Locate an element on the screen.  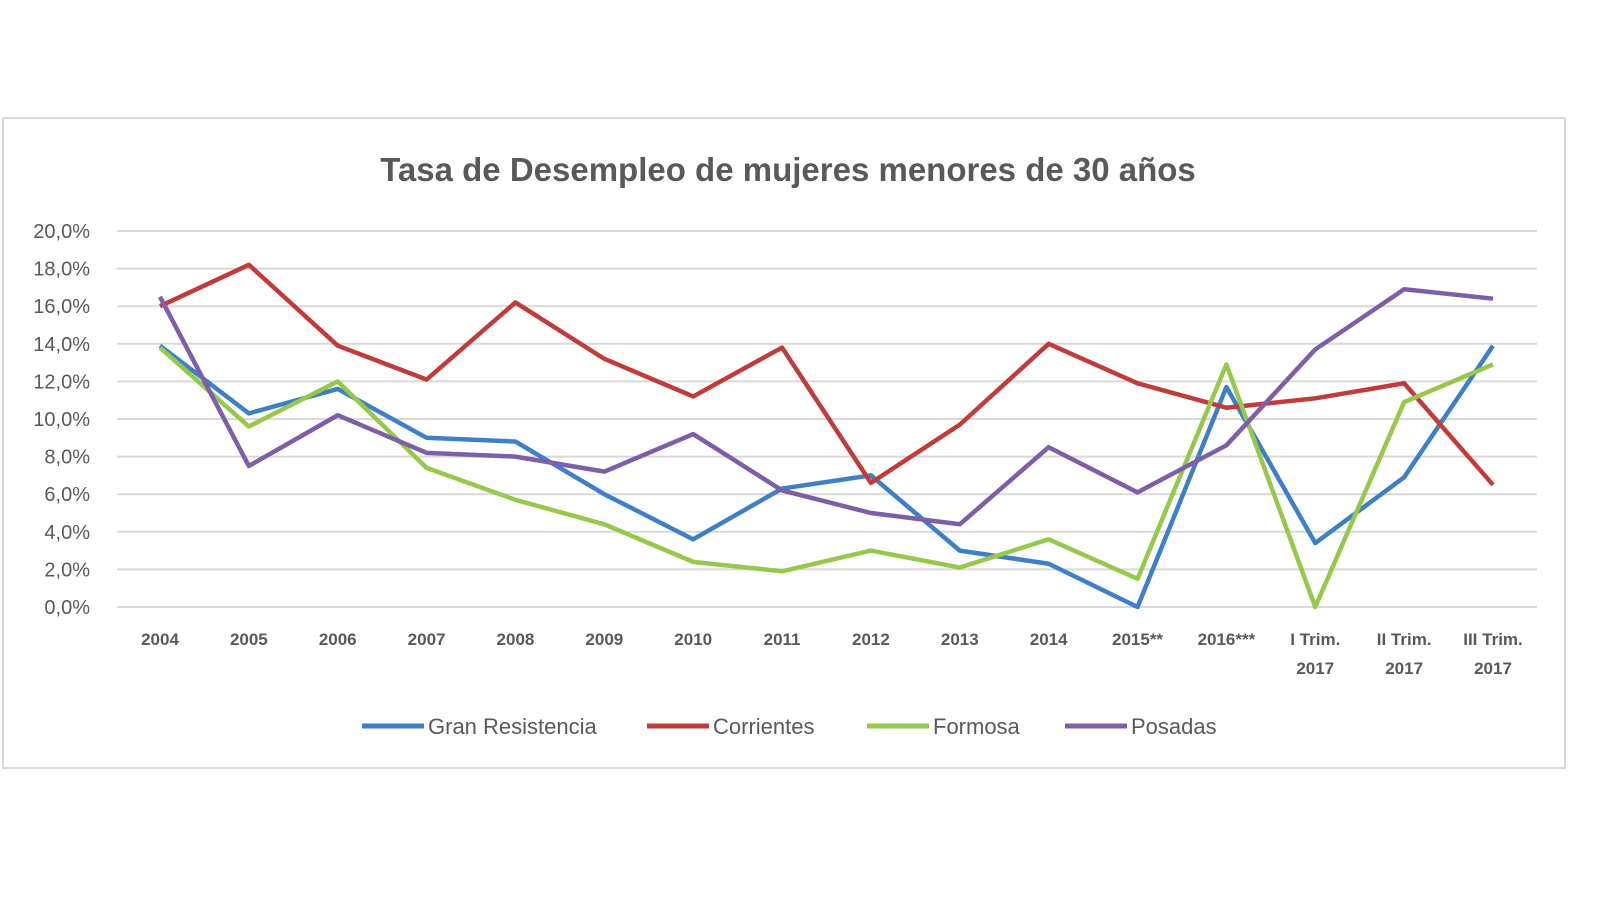
y-tick-label: 16,0% is located at coordinates (61, 307).